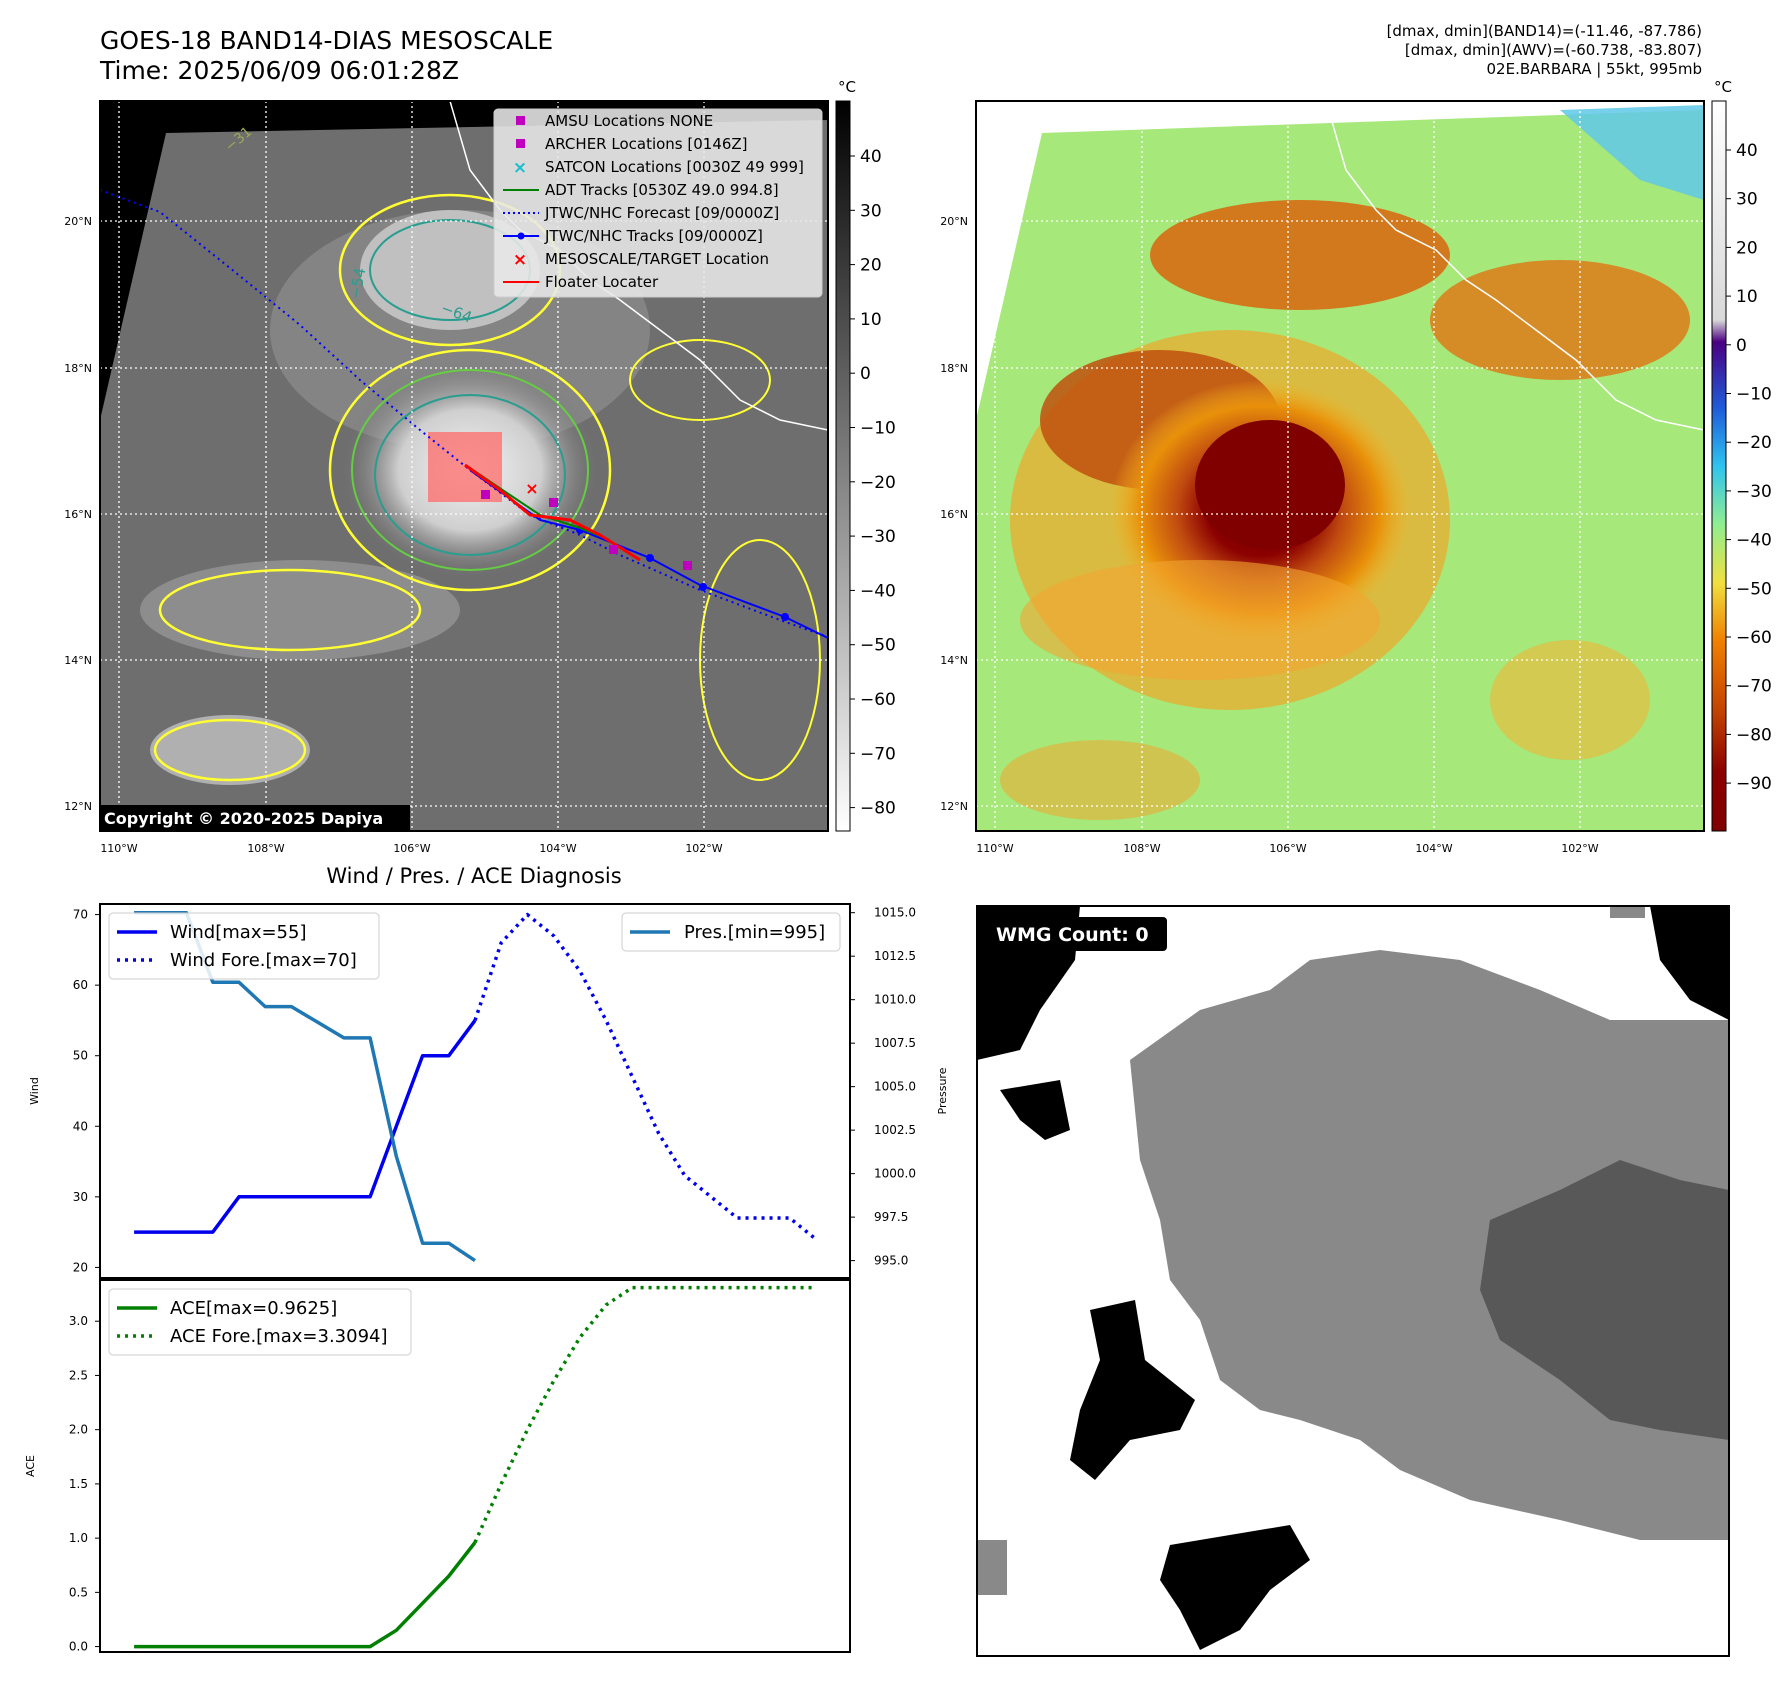 This screenshot has height=1690, width=1792. I want to click on ace-ytick-label: 1.0, so click(78, 1538).